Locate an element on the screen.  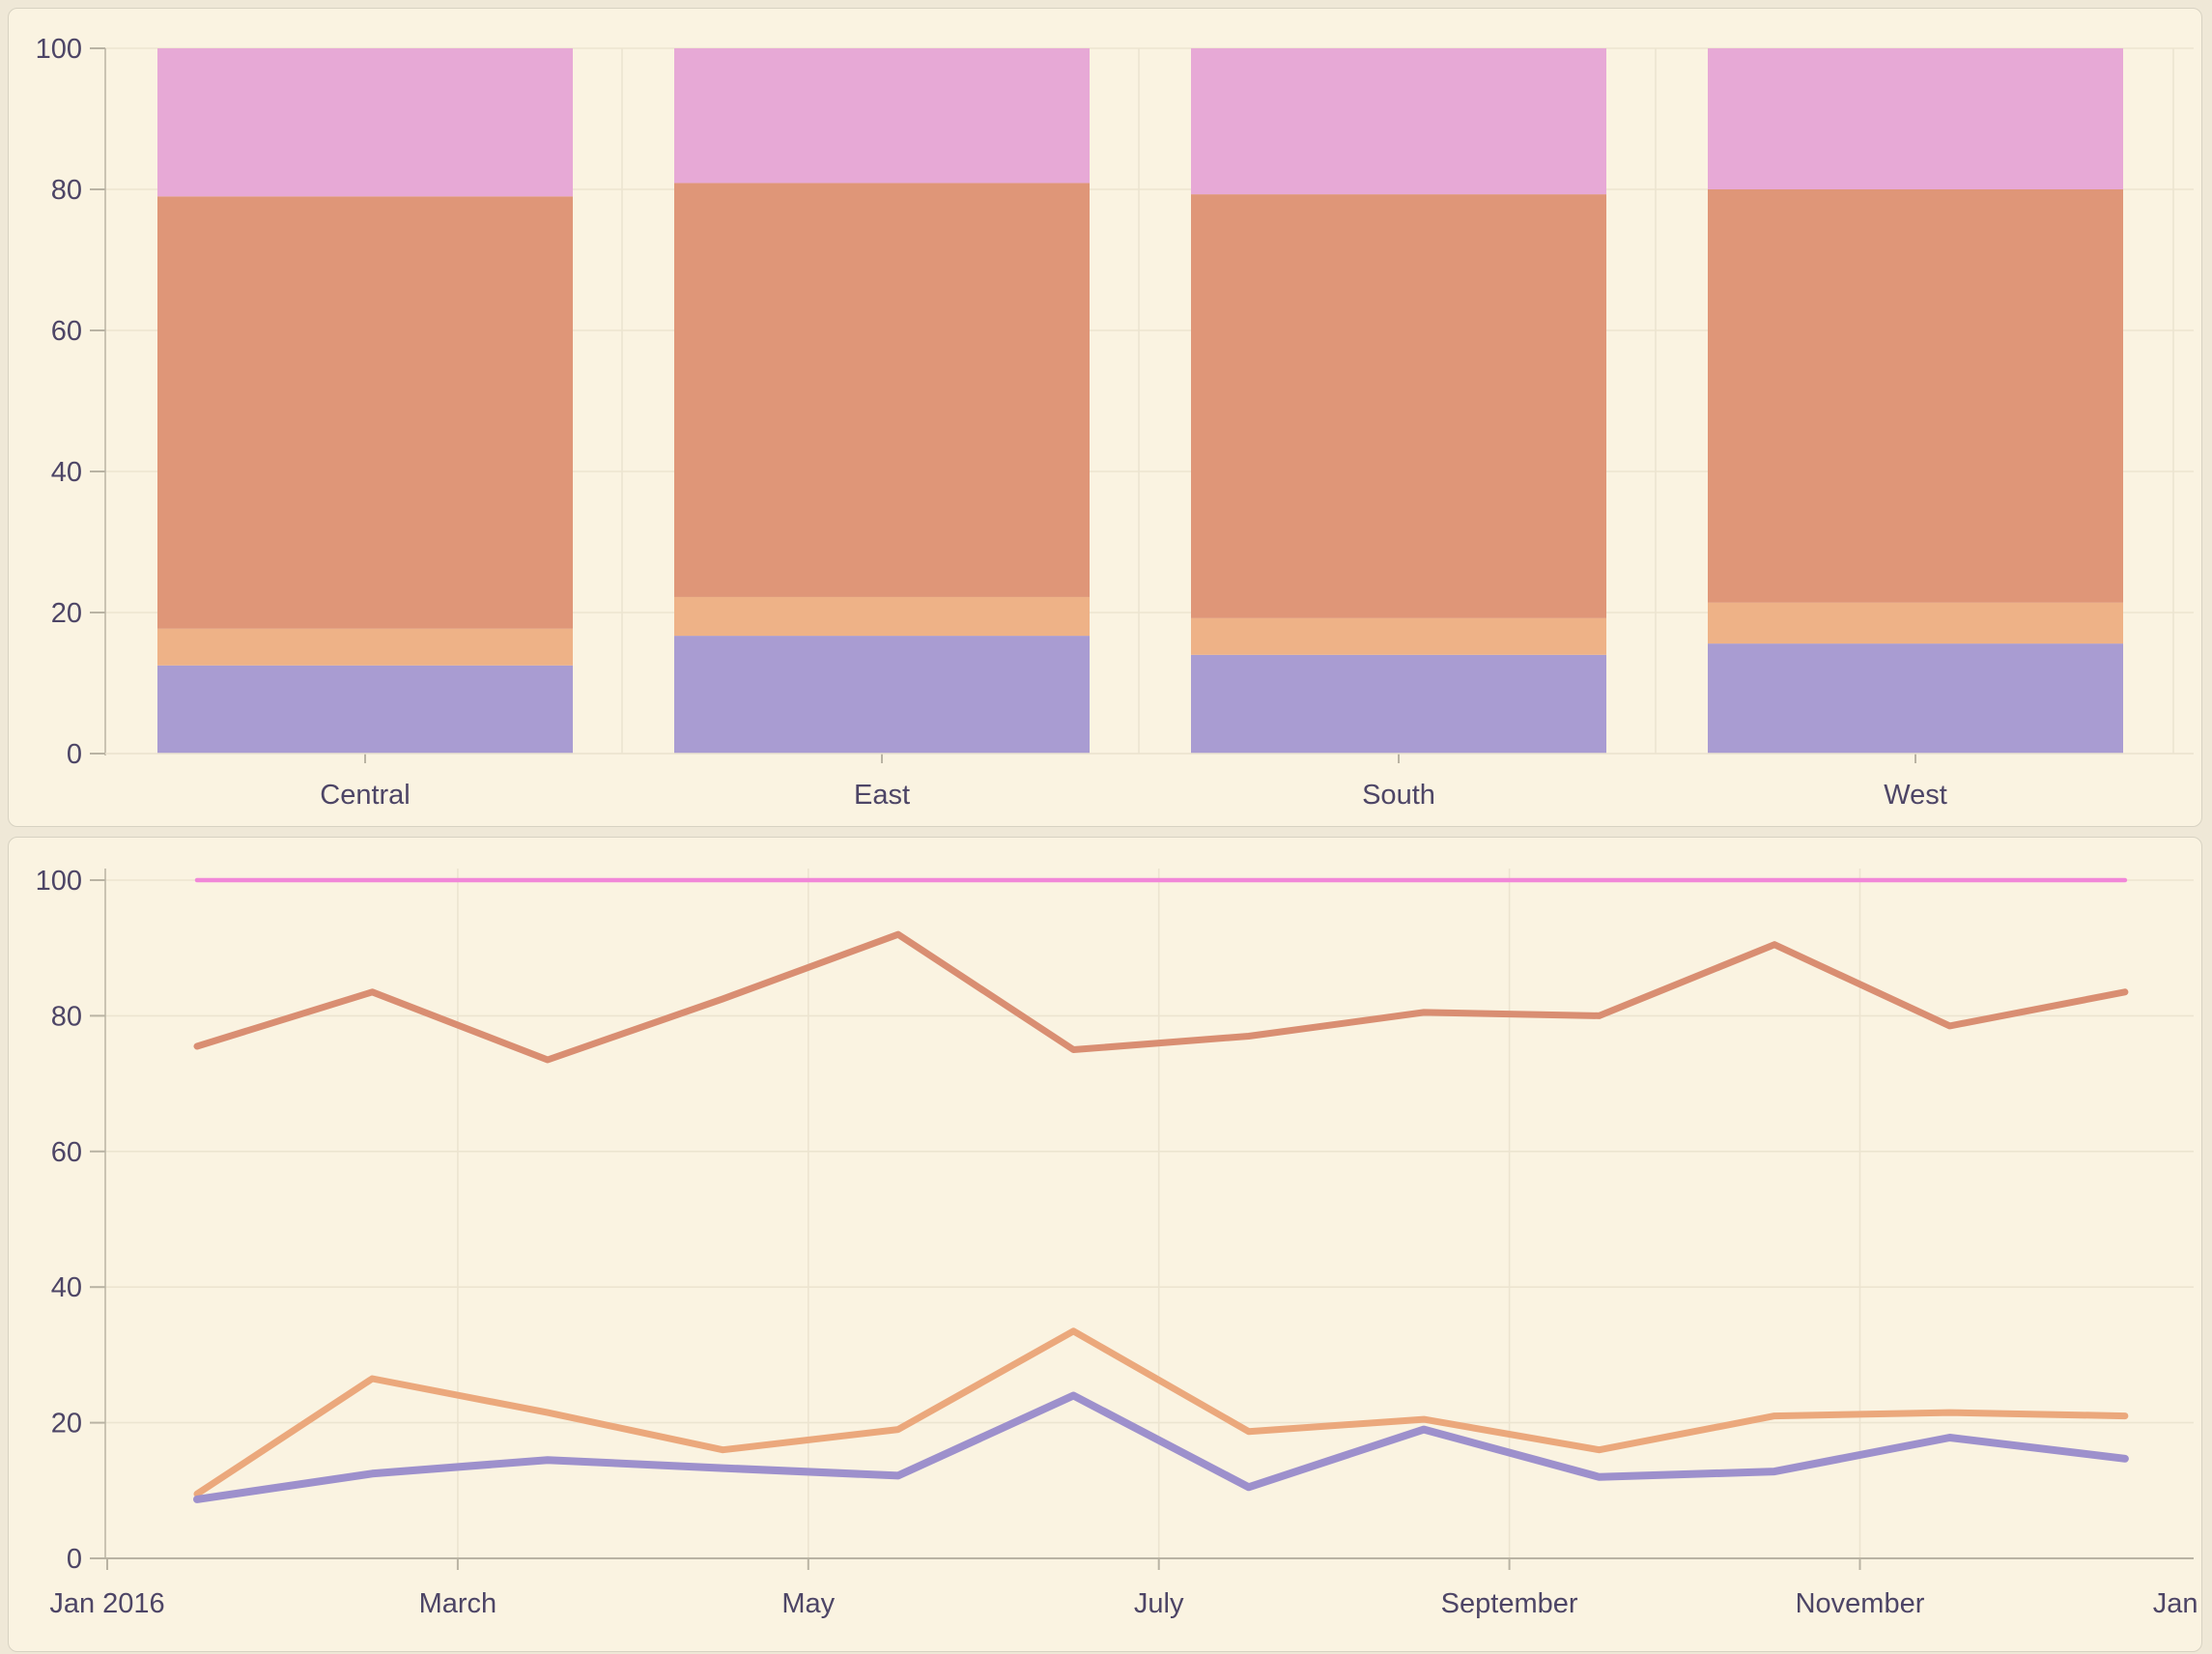
x-category-label: Central is located at coordinates (365, 795).